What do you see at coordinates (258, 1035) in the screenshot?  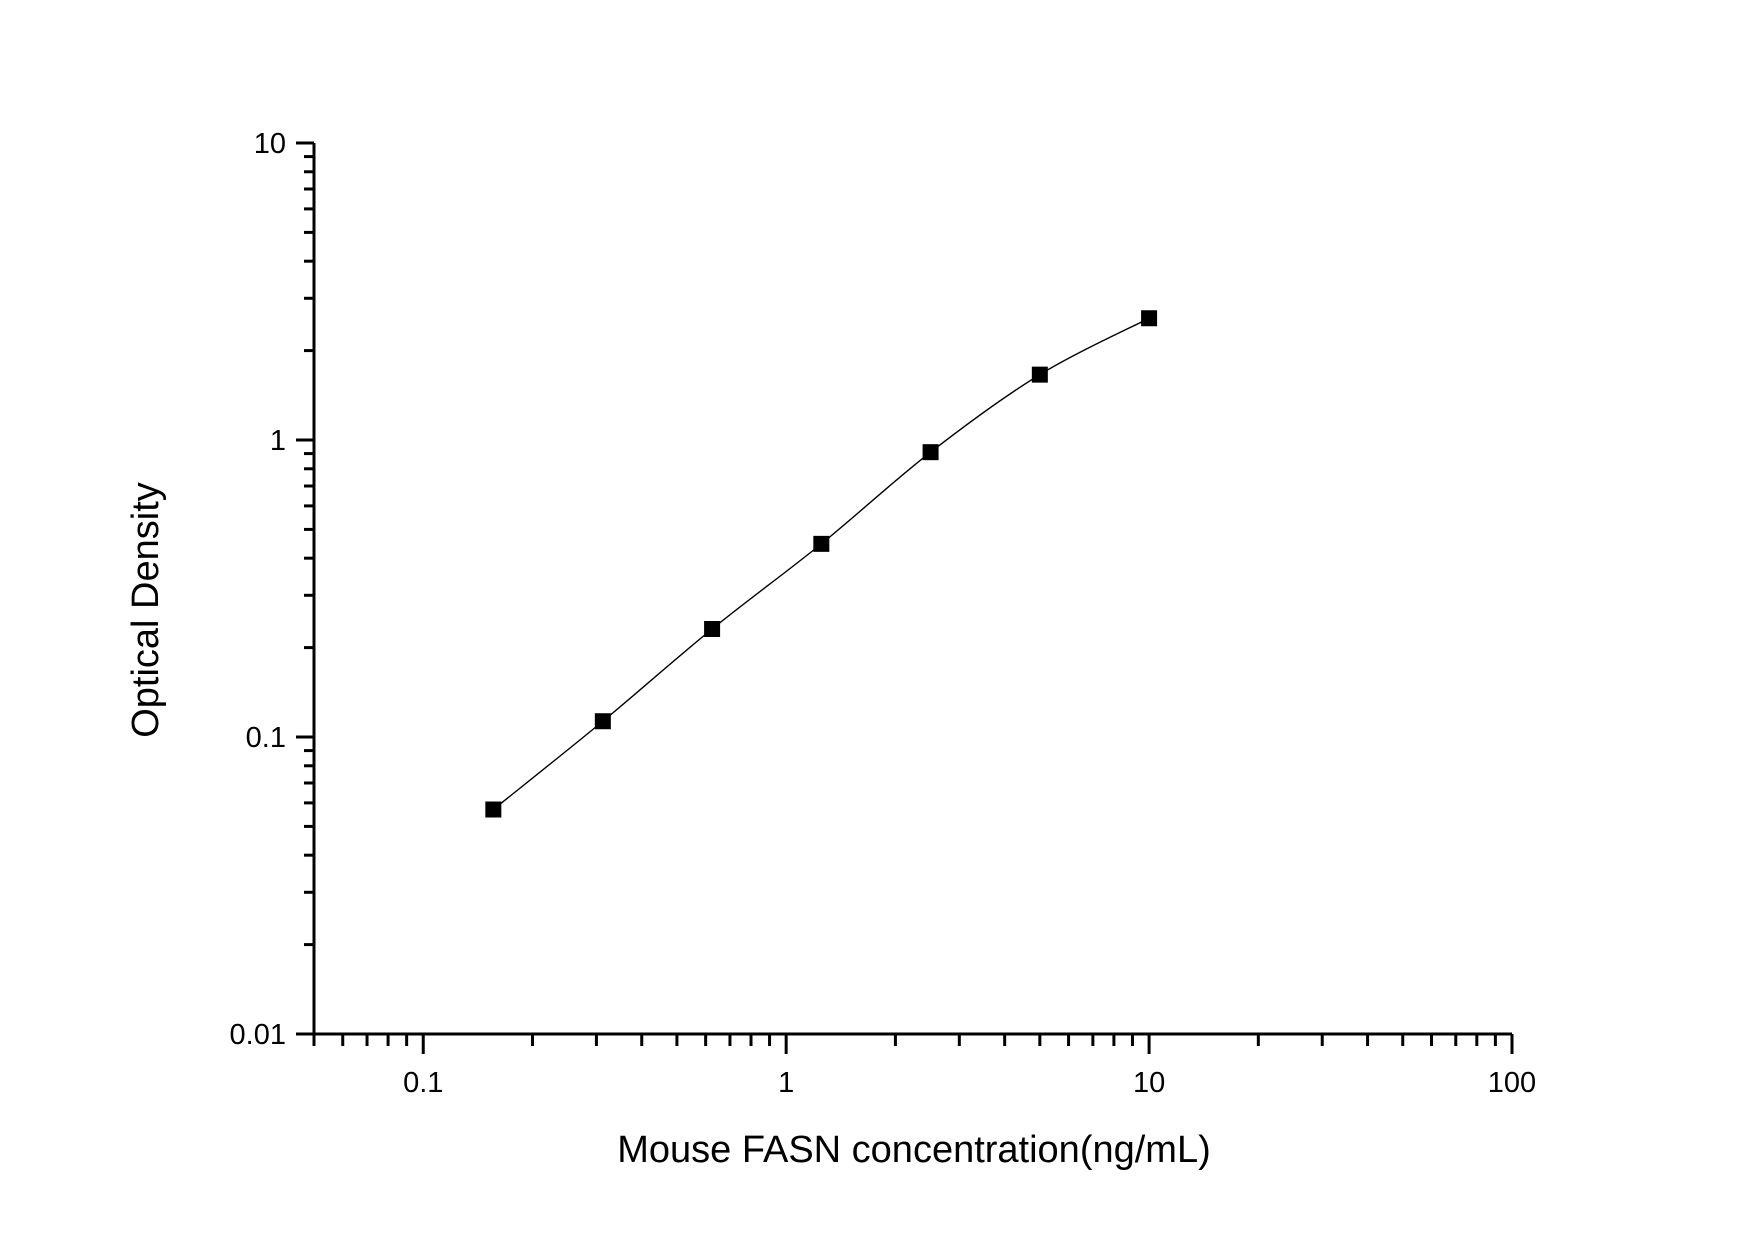 I see `y-tick-label: 0.01` at bounding box center [258, 1035].